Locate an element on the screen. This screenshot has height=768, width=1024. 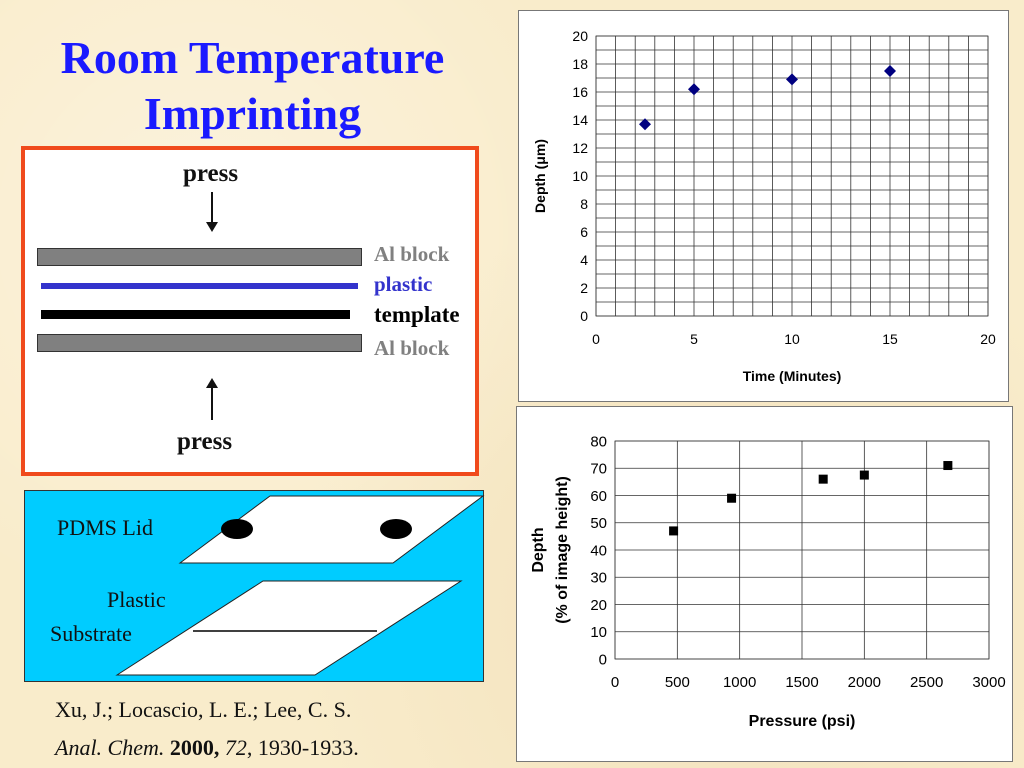
citation-volume: 72 is located at coordinates (235, 747).